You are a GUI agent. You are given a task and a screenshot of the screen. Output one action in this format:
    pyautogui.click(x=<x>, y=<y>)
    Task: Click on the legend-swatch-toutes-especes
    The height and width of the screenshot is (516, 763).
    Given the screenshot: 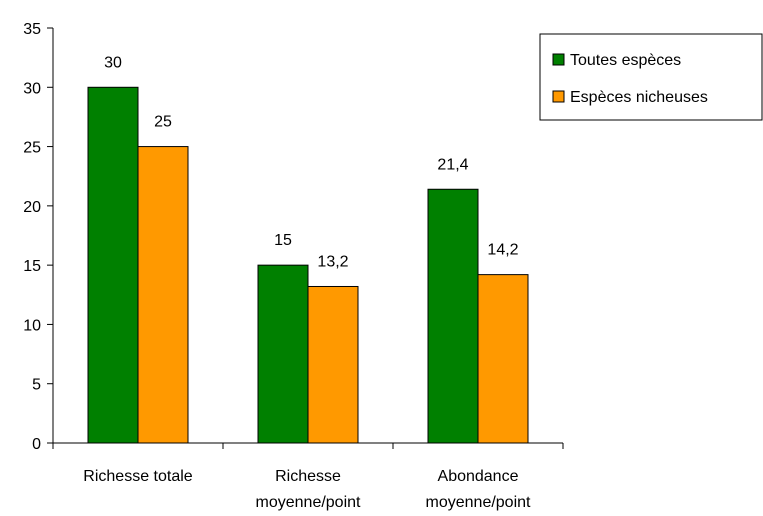 What is the action you would take?
    pyautogui.click(x=558, y=59)
    